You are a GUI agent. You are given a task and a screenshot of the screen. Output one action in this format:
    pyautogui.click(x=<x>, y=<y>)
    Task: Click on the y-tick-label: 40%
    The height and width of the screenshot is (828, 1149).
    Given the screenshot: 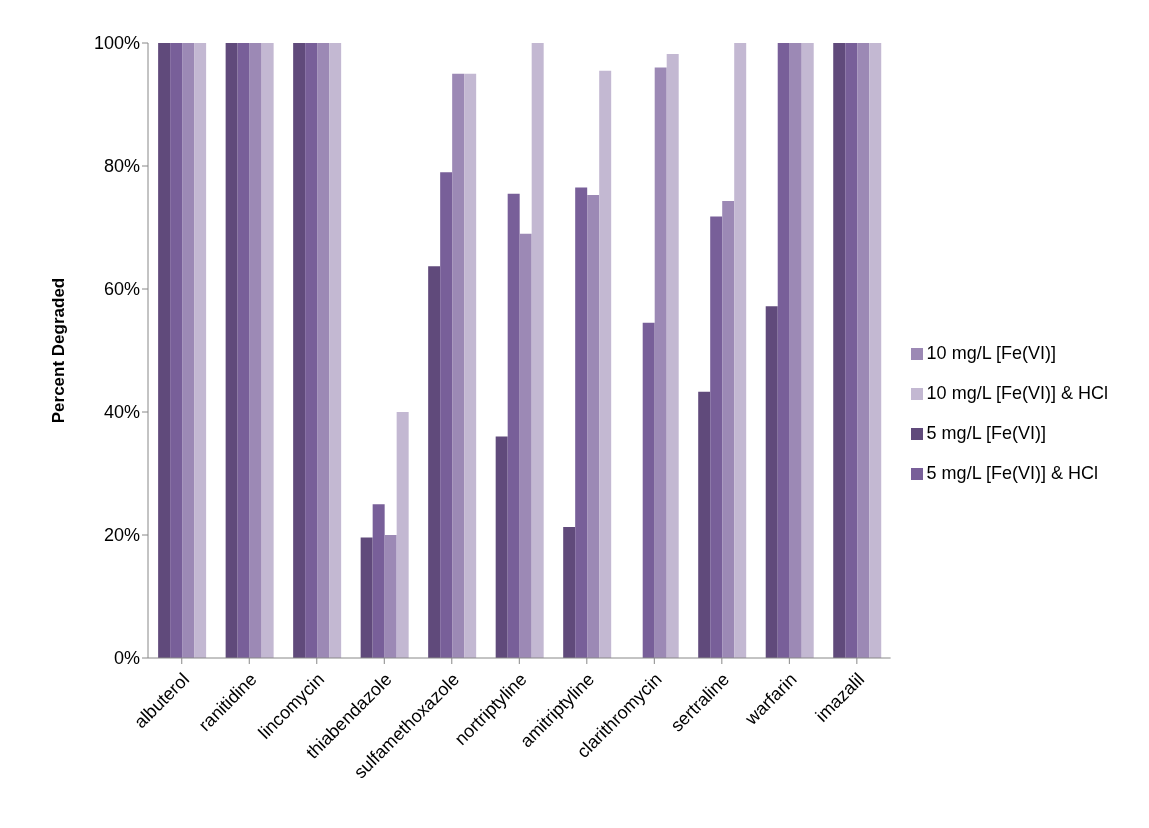 What is the action you would take?
    pyautogui.click(x=121, y=412)
    